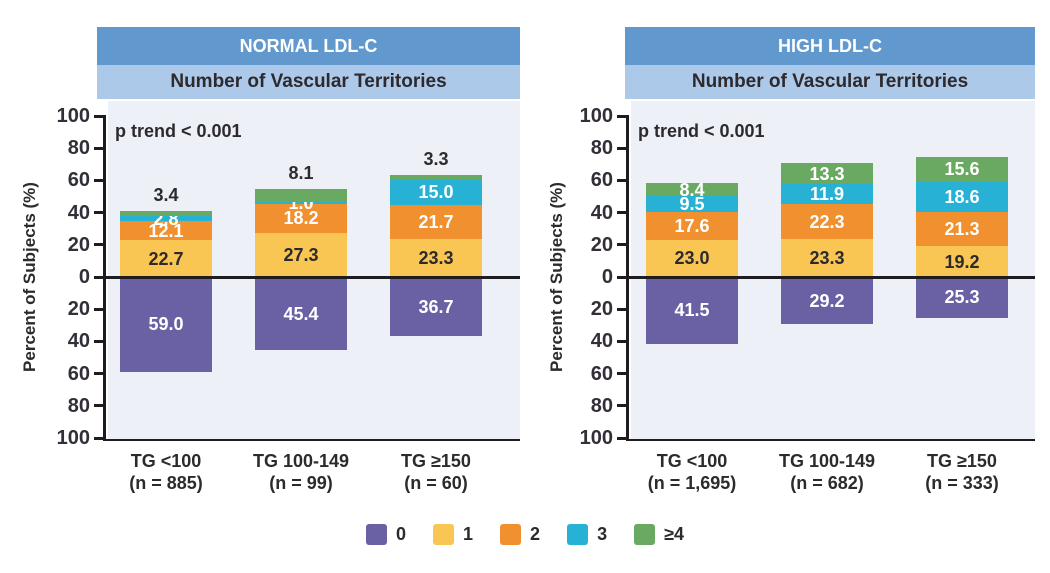 This screenshot has height=573, width=1050. I want to click on category-label-line2: (n = 60), so click(436, 483).